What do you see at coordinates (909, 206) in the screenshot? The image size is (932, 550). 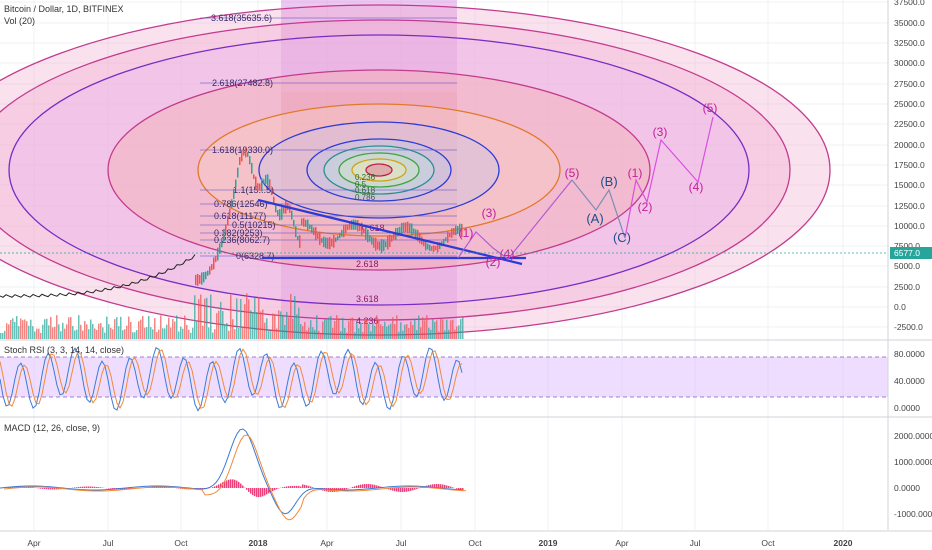 I see `price-axis-tick: 12500.0` at bounding box center [909, 206].